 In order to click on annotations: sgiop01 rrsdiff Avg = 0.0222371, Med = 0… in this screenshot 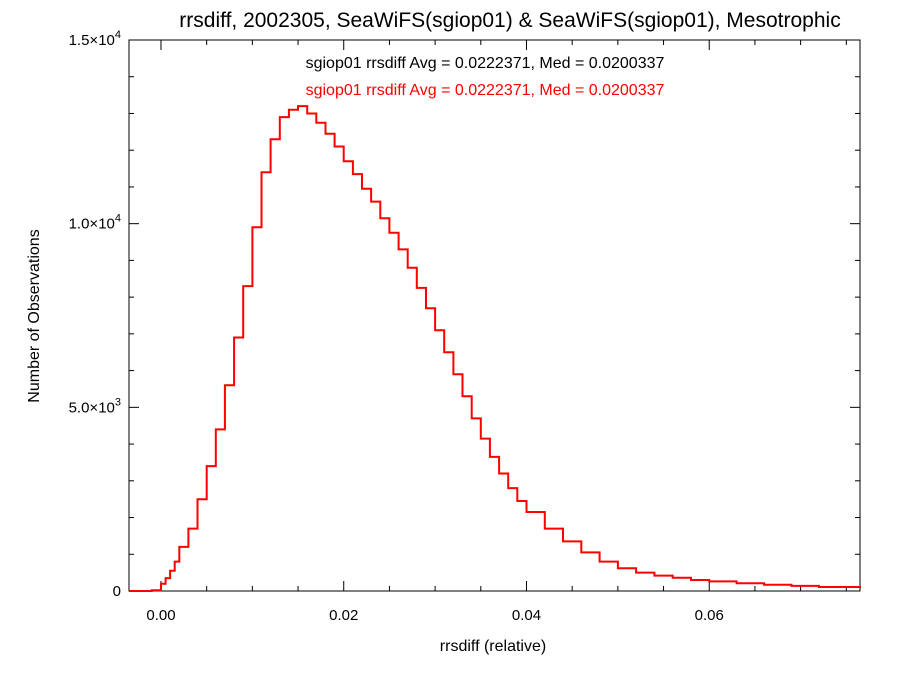, I will do `click(485, 77)`.